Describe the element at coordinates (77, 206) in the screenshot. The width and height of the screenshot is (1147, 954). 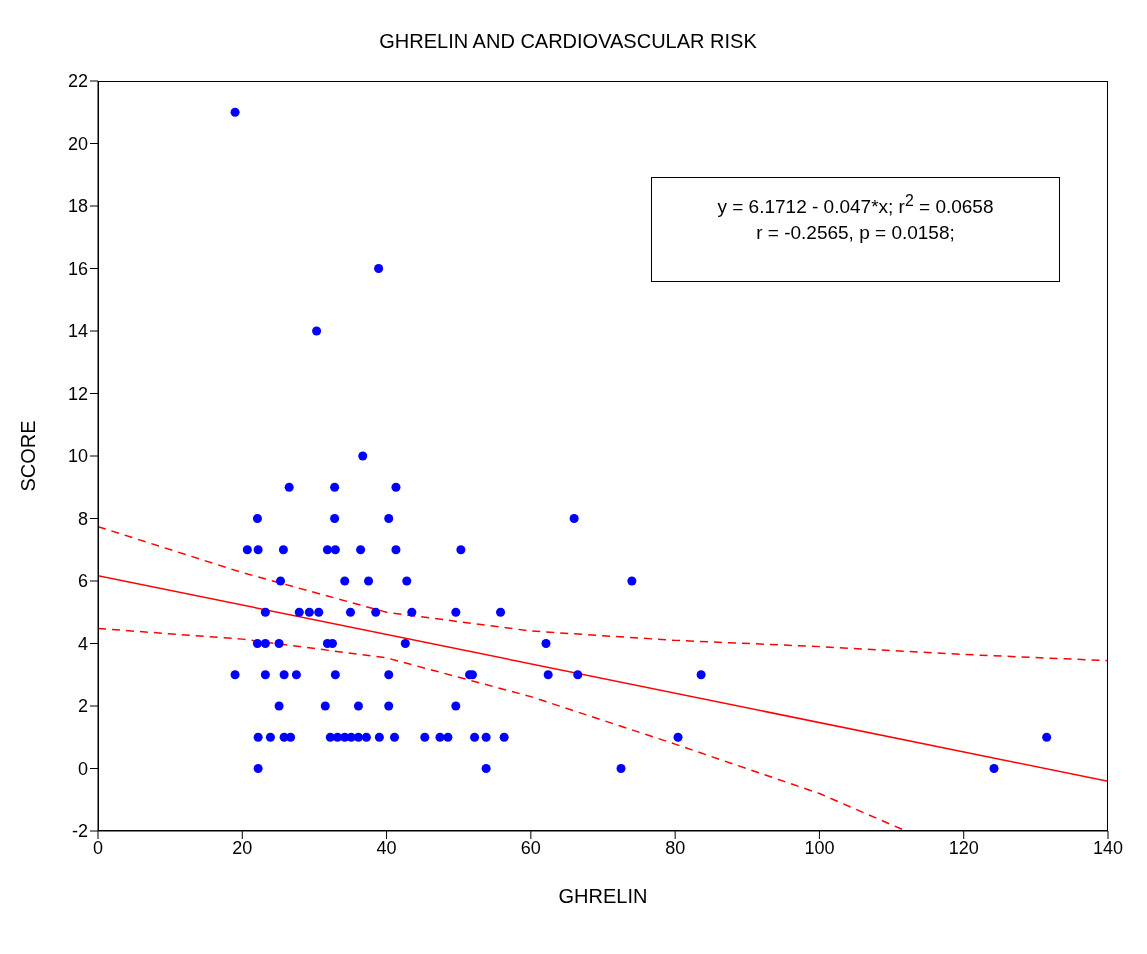
I see `y-tick-label: 18` at that location.